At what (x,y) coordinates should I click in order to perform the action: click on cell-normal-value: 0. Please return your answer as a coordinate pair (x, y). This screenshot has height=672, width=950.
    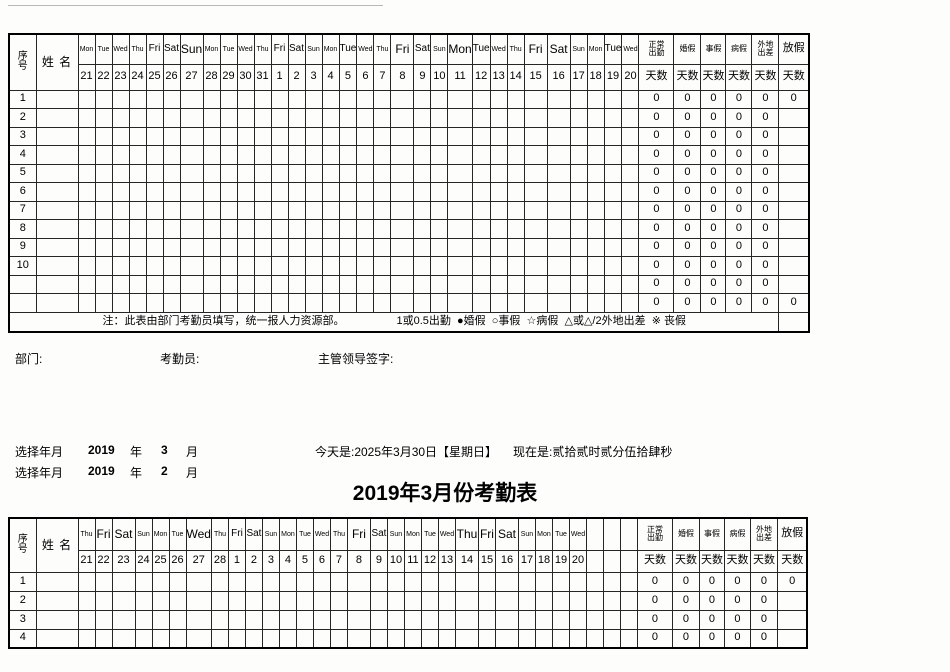
    Looking at the image, I should click on (654, 581).